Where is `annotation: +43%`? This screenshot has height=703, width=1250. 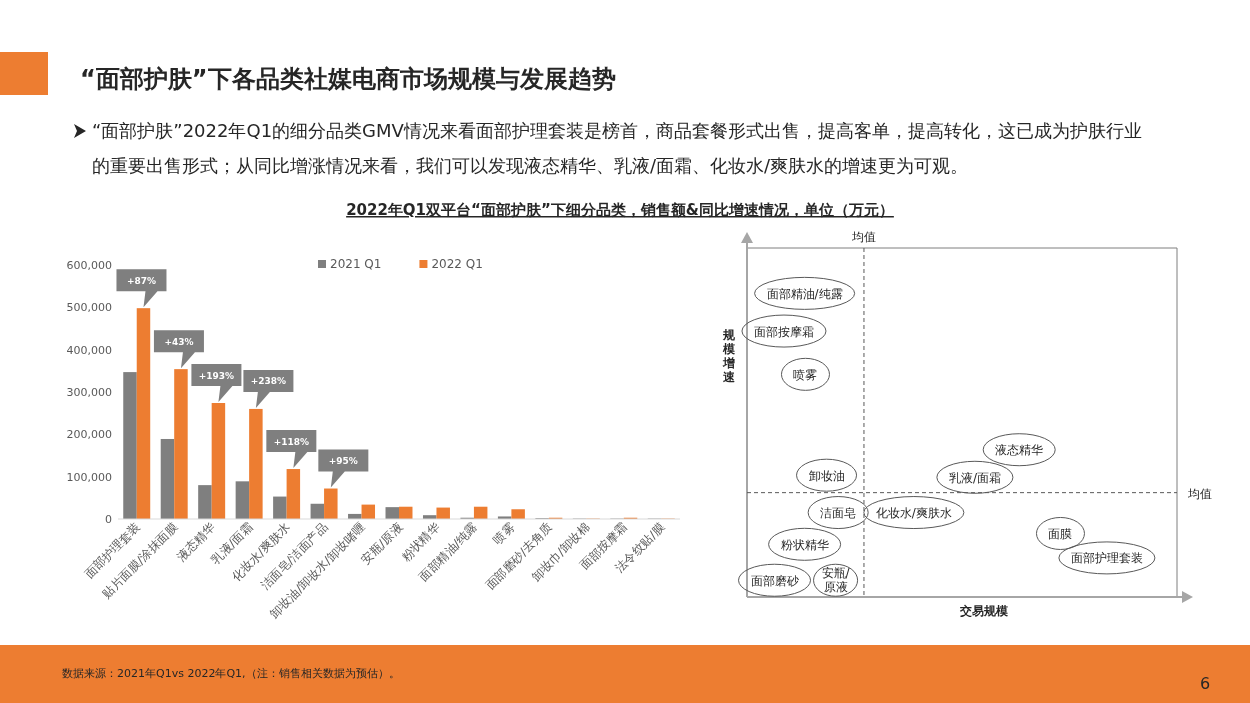
annotation: +43% is located at coordinates (179, 341).